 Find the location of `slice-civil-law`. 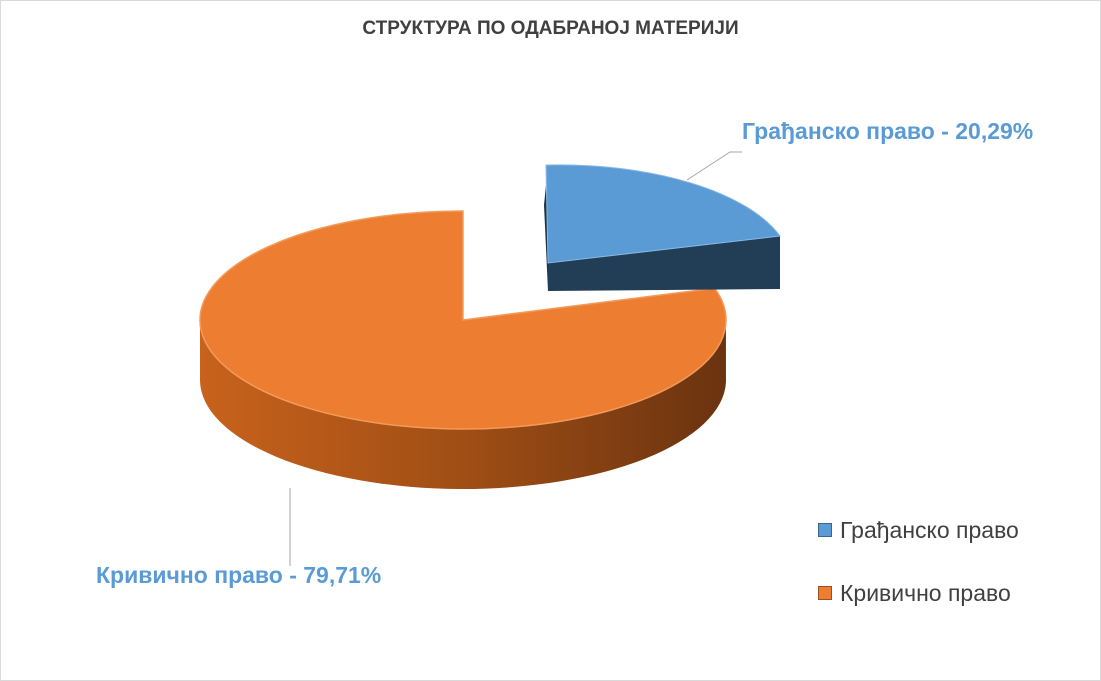

slice-civil-law is located at coordinates (663, 214).